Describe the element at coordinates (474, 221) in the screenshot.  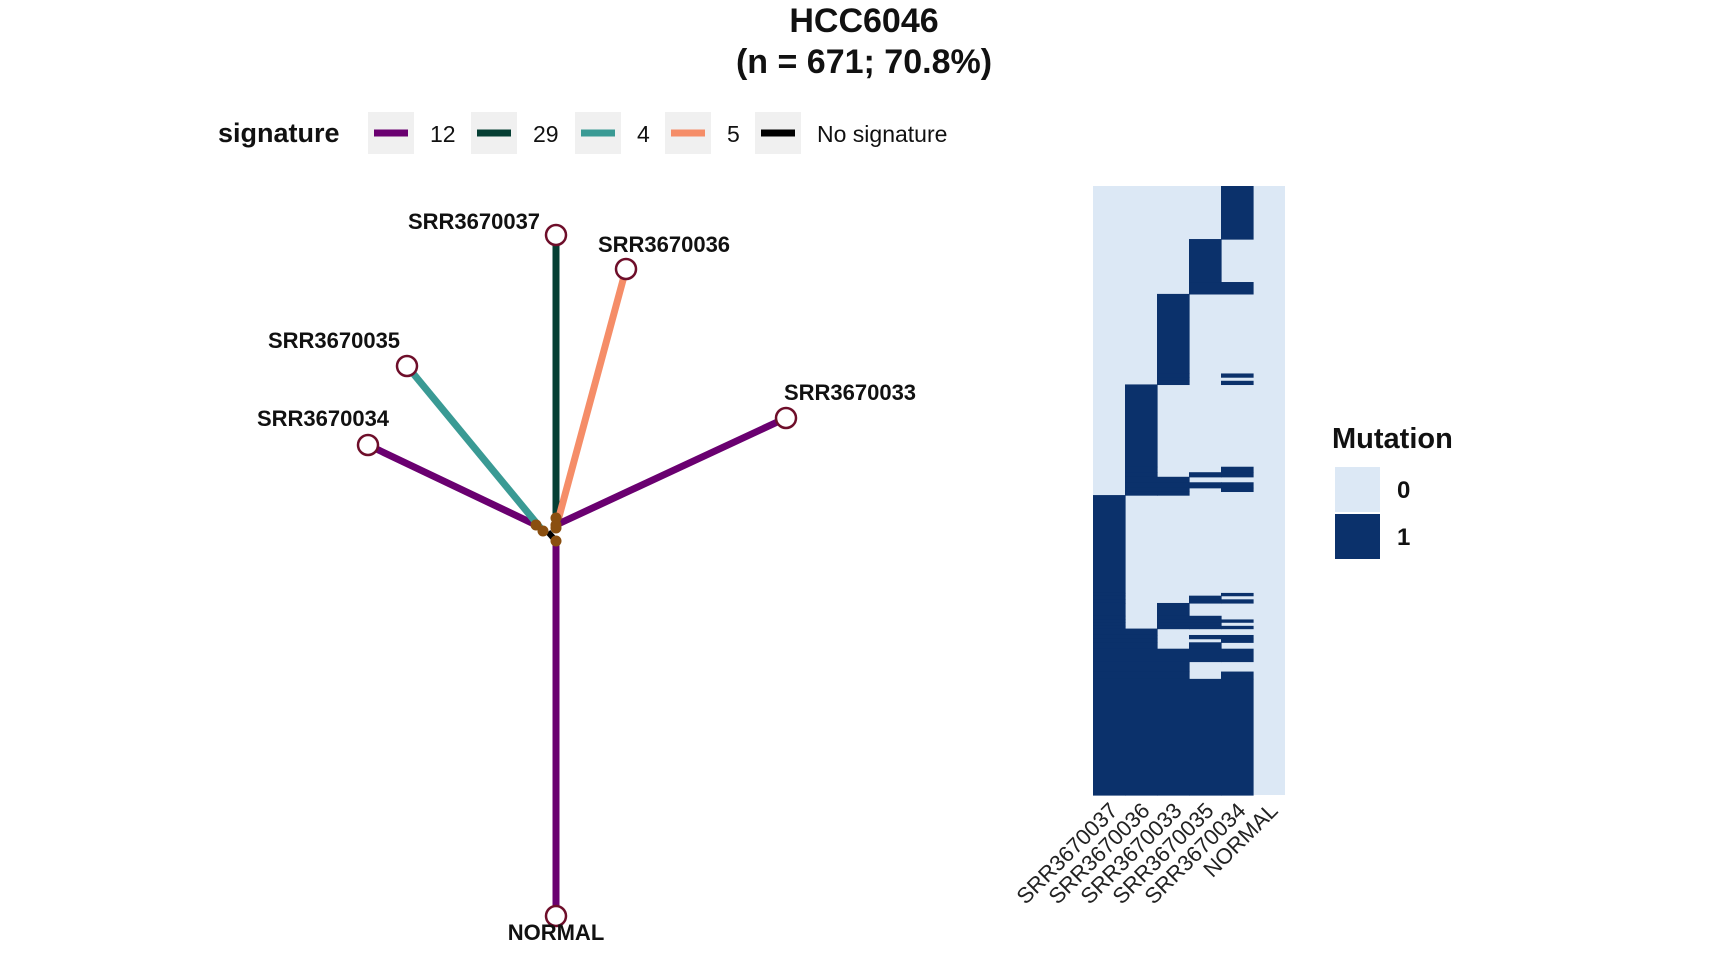
I see `leaf-label-srr3670037: SRR3670037` at that location.